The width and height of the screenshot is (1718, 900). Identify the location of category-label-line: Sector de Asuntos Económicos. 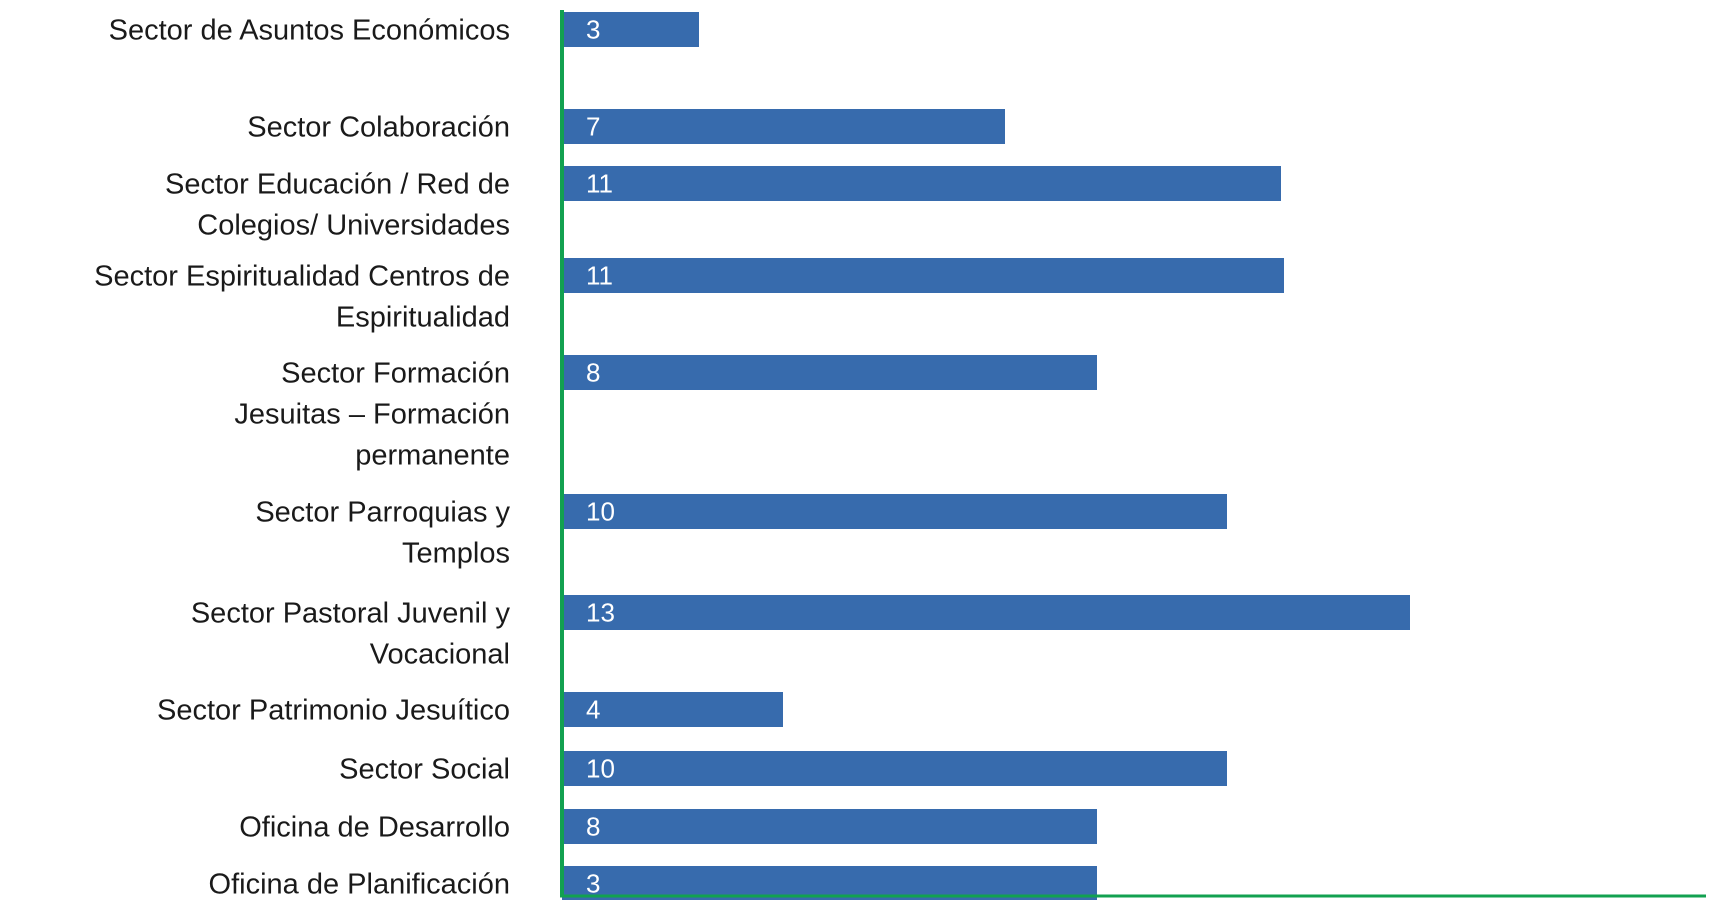
(309, 31).